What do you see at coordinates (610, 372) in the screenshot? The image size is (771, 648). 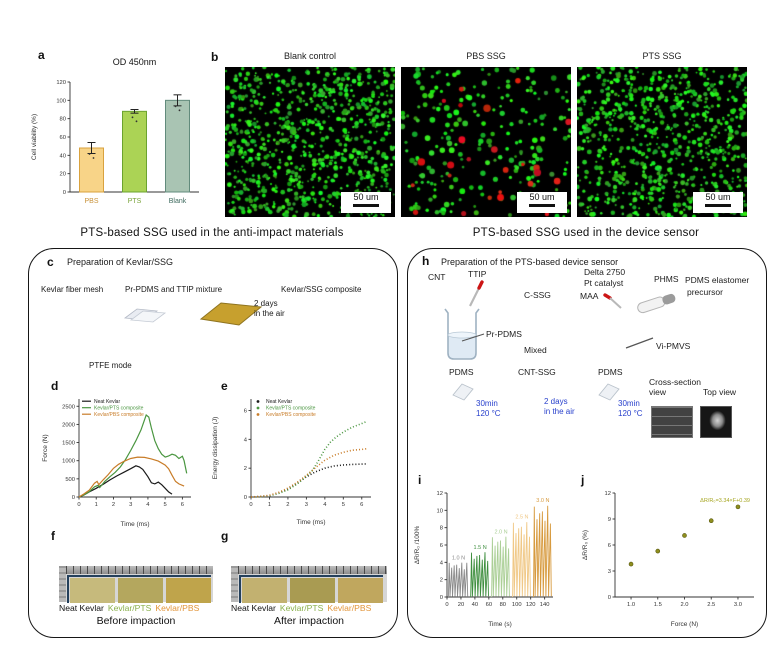 I see `pdms-label-right: PDMS` at bounding box center [610, 372].